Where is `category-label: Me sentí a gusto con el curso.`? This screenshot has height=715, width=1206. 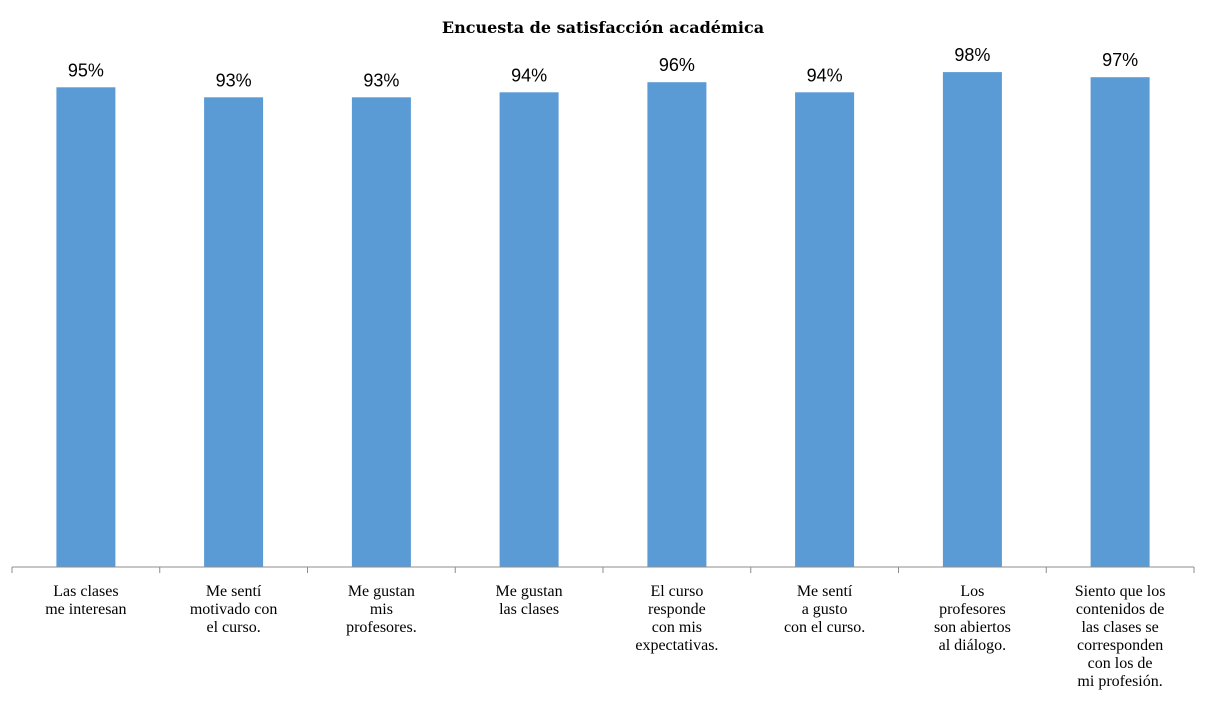 category-label: Me sentí a gusto con el curso. is located at coordinates (825, 610).